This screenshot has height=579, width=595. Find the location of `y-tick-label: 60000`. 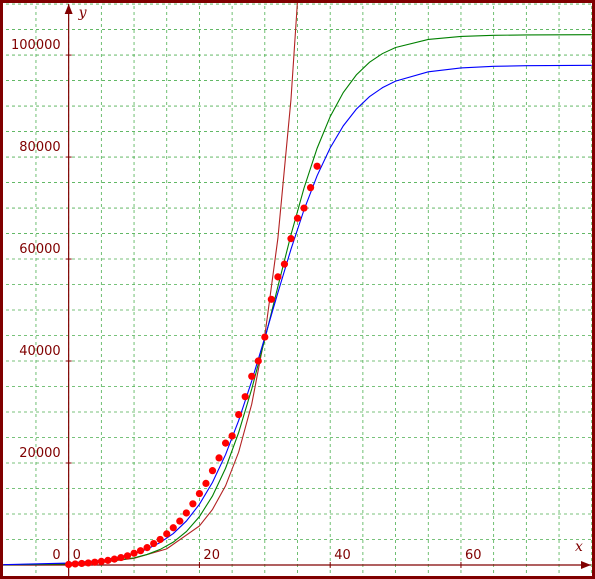

y-tick-label: 60000 is located at coordinates (39, 249).